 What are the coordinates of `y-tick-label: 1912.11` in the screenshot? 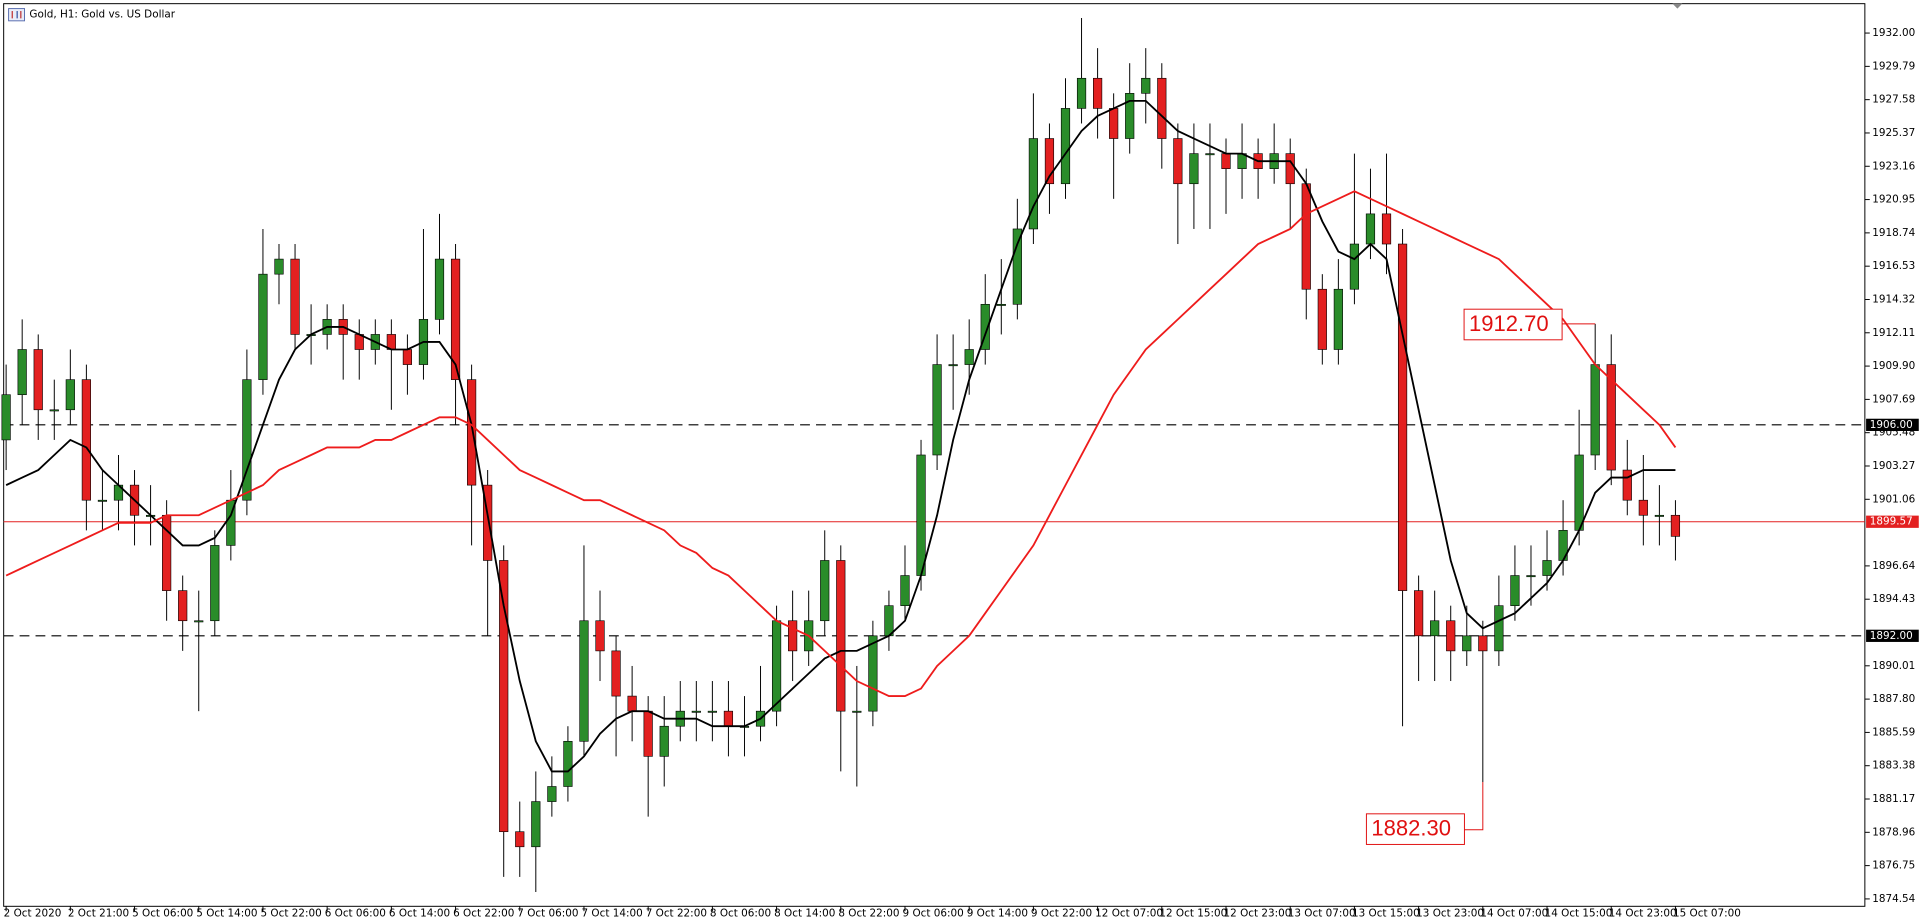 It's located at (1893, 333).